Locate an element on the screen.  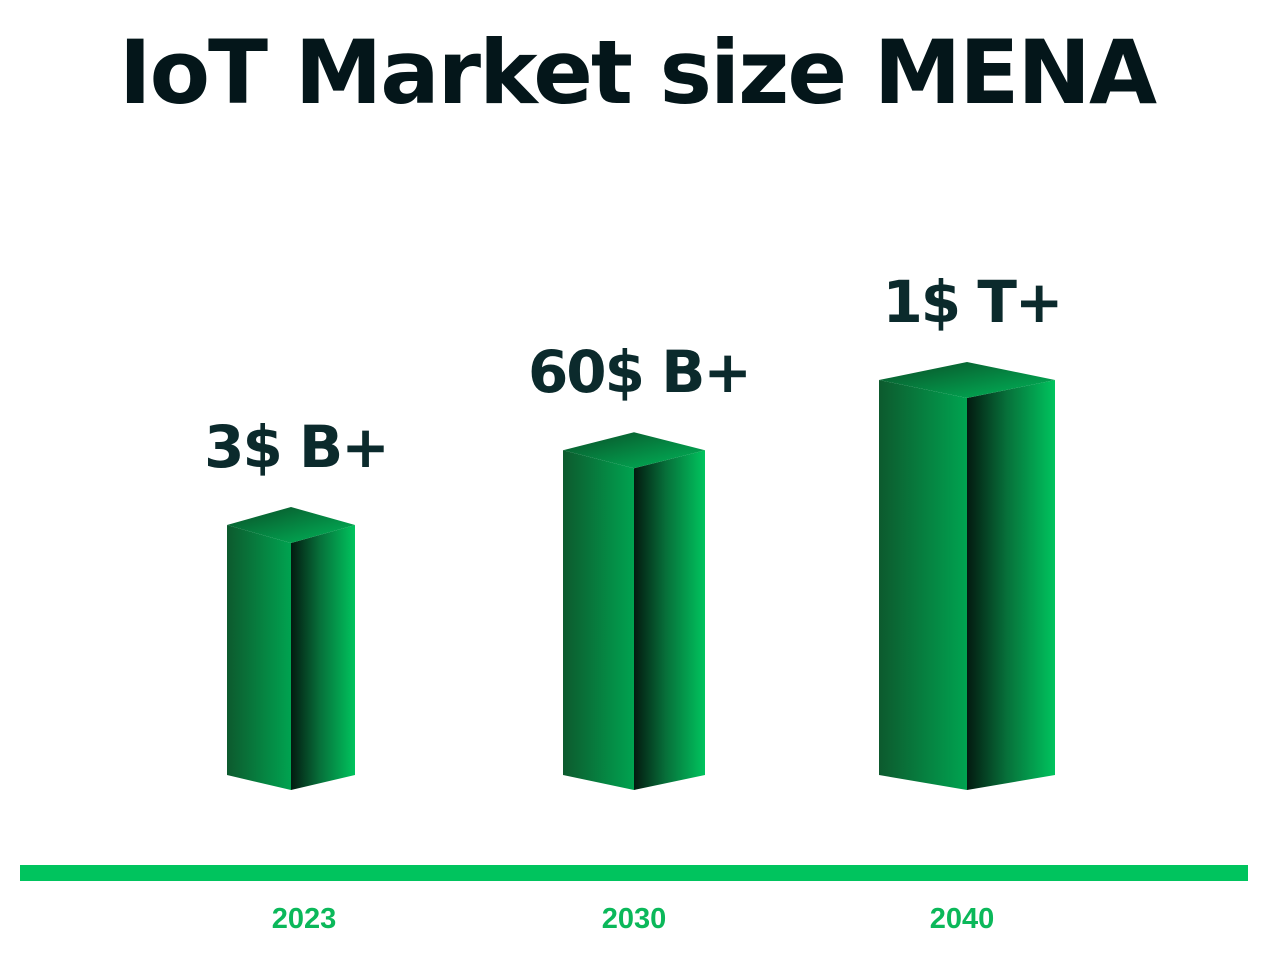
x-tick-labels-group: 2023 2030 2040 is located at coordinates (633, 919).